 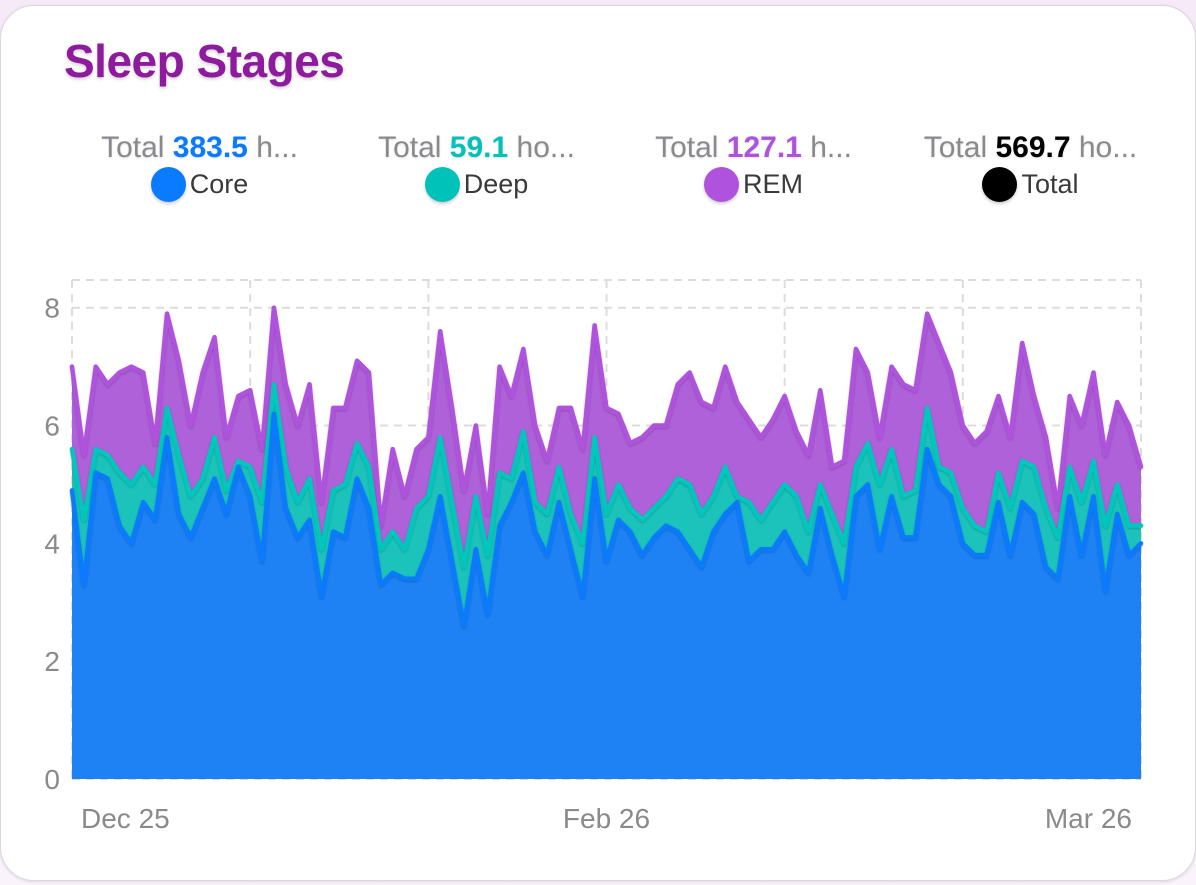 What do you see at coordinates (52, 779) in the screenshot?
I see `y-tick-label: 0` at bounding box center [52, 779].